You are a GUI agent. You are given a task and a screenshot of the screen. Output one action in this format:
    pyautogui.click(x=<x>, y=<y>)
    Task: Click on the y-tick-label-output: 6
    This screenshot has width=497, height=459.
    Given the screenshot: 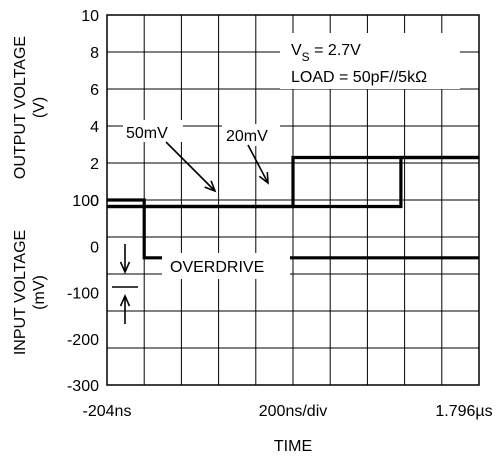 What is the action you would take?
    pyautogui.click(x=94, y=90)
    